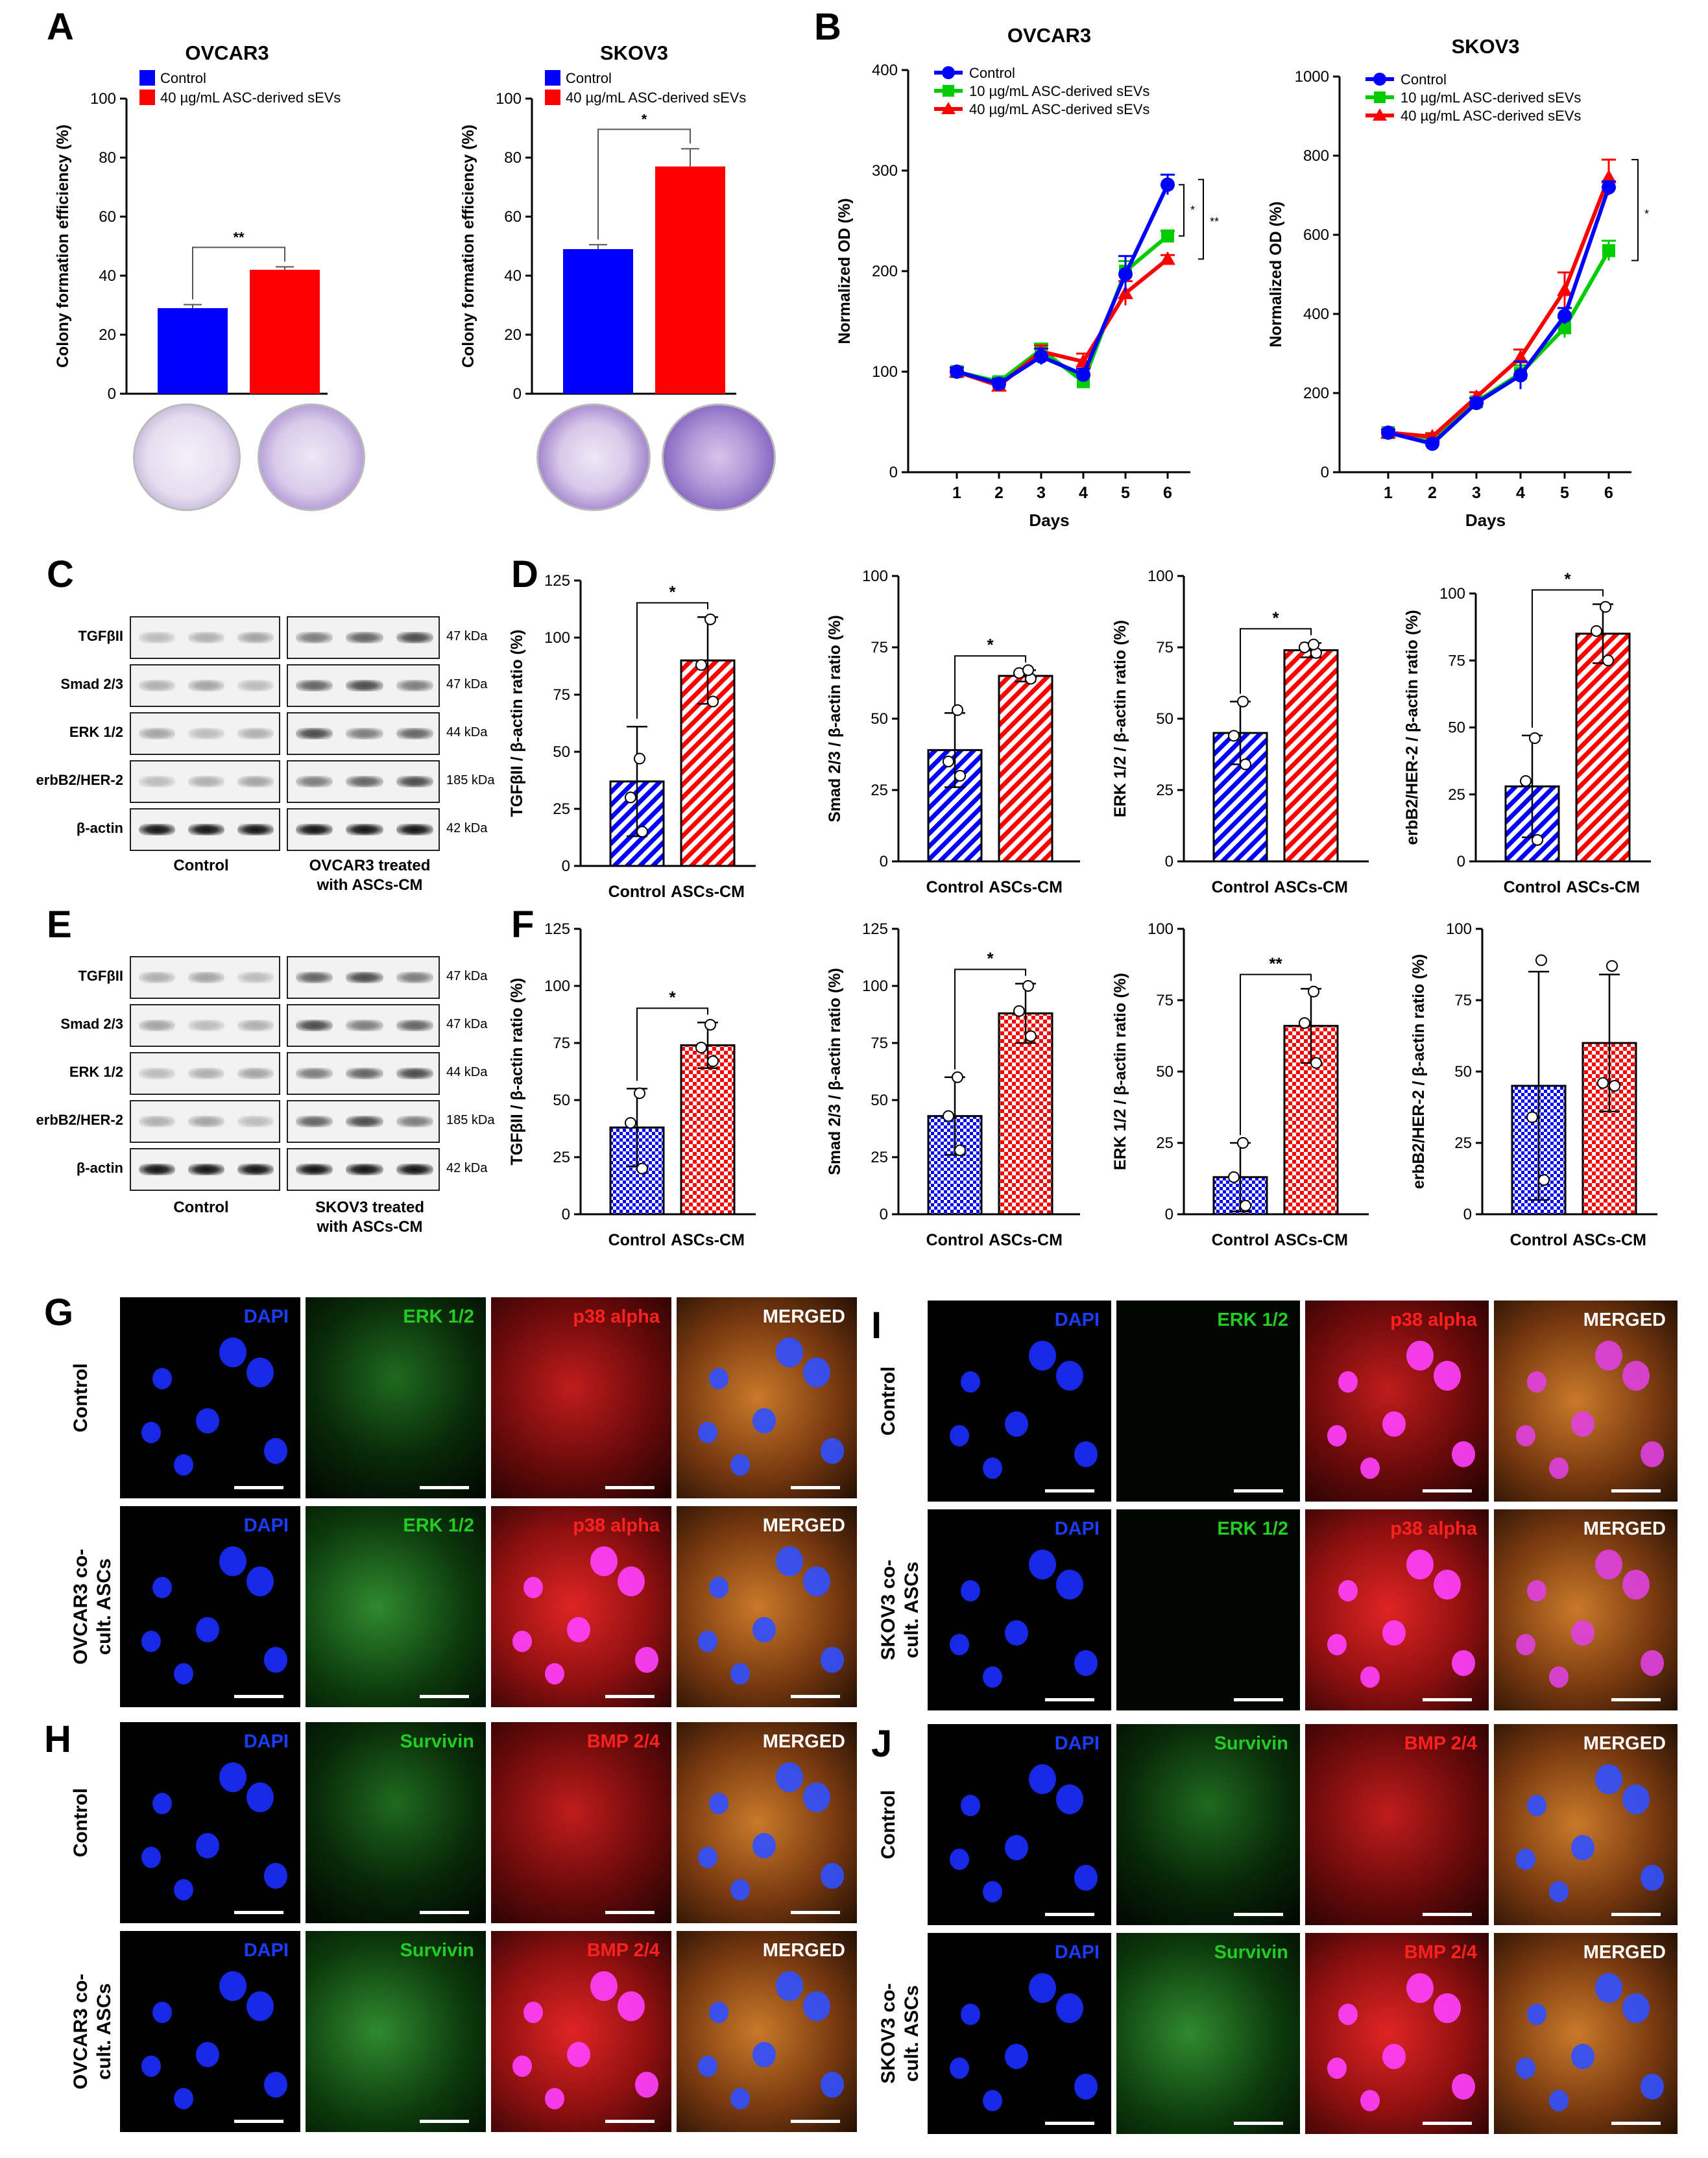 This screenshot has height=2158, width=1708. What do you see at coordinates (1537, 839) in the screenshot?
I see `D4-datapoint` at bounding box center [1537, 839].